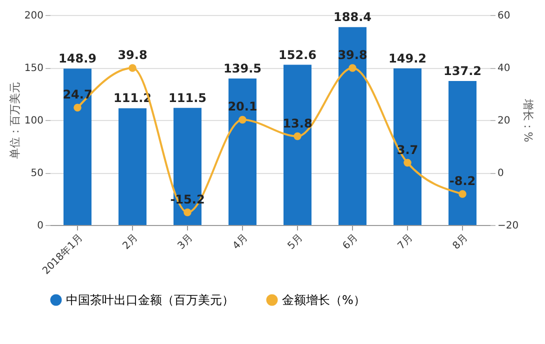 The width and height of the screenshot is (545, 344). What do you see at coordinates (406, 242) in the screenshot?
I see `x-tick-label: 7月` at bounding box center [406, 242].